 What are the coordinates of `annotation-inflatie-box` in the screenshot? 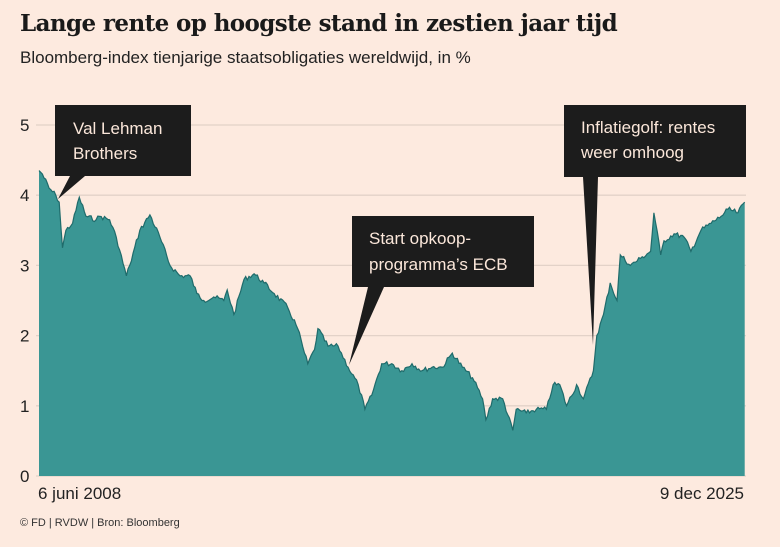 It's located at (655, 225).